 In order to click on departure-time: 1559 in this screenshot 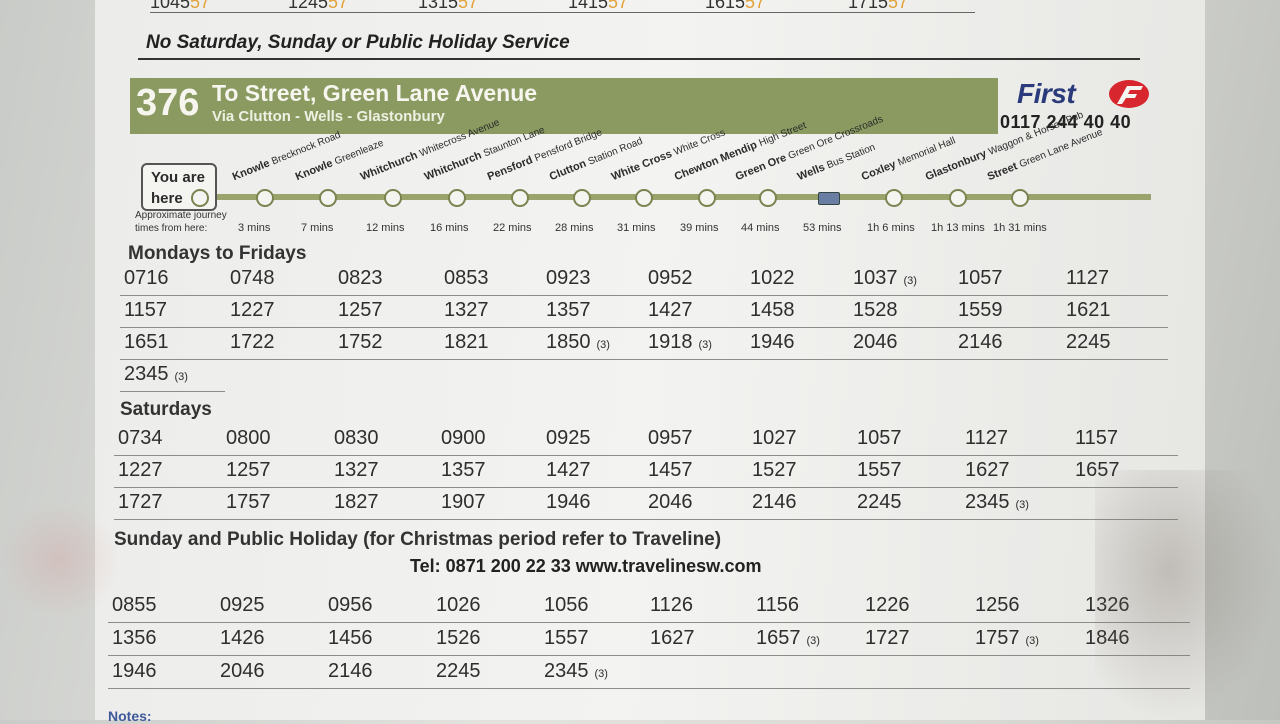, I will do `click(980, 310)`.